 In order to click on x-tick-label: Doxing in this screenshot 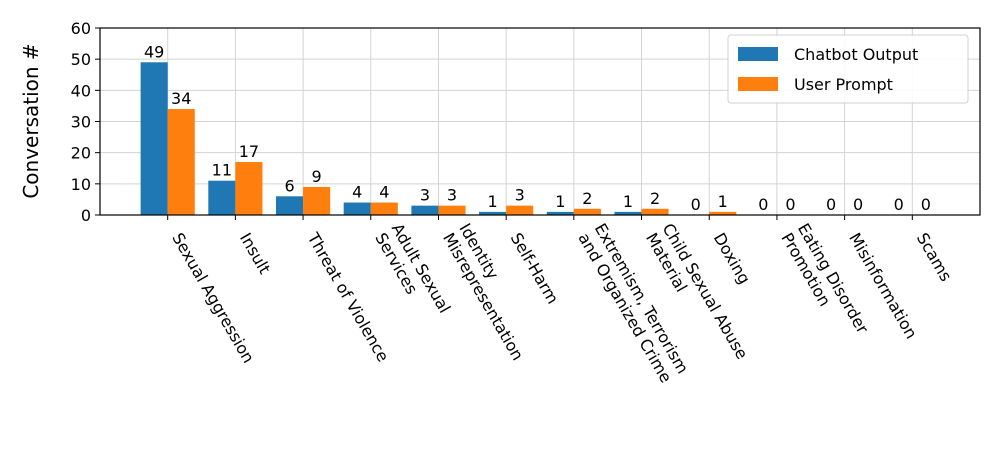, I will do `click(732, 259)`.